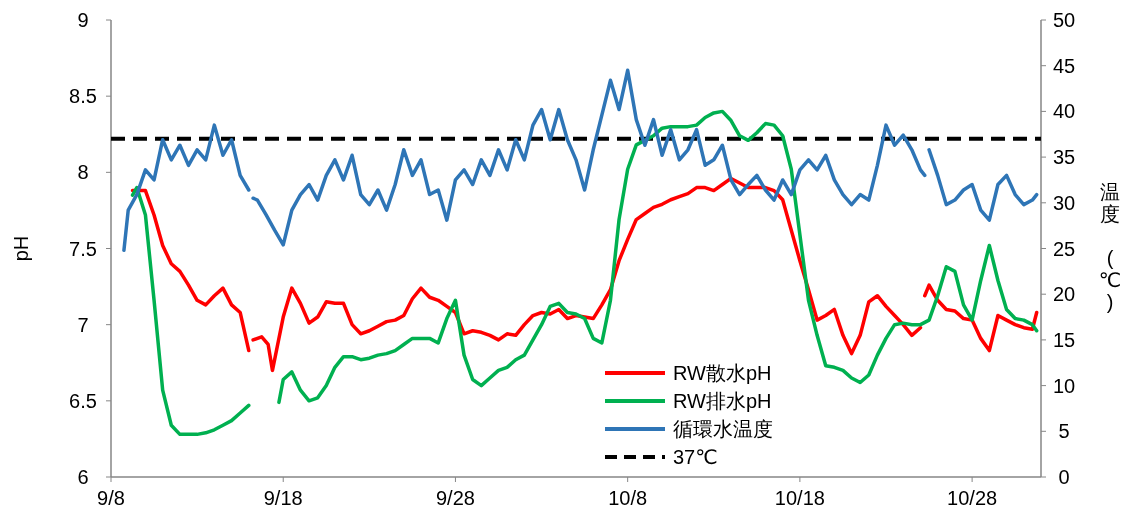 The width and height of the screenshot is (1131, 524). I want to click on x-tick-label: 9/28, so click(455, 498).